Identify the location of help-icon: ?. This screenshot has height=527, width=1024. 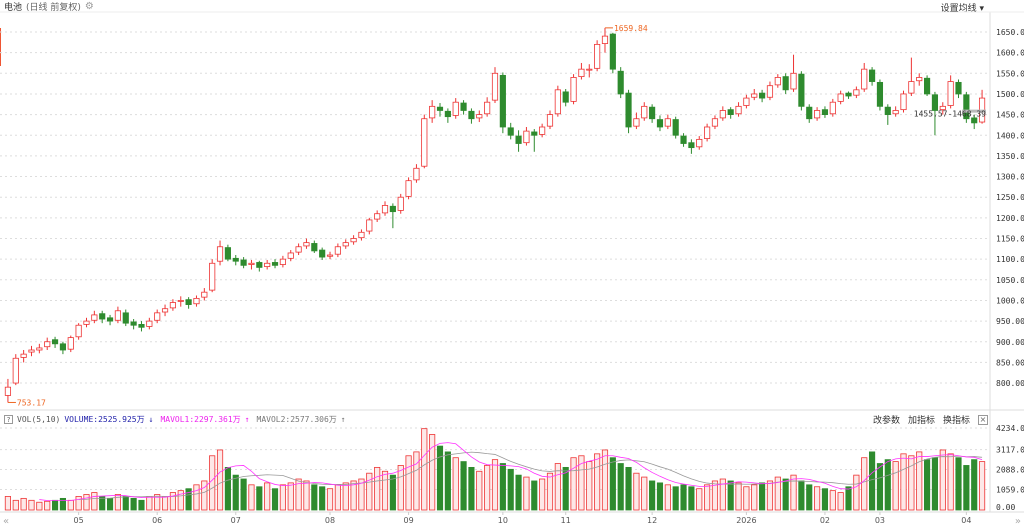
(8, 419).